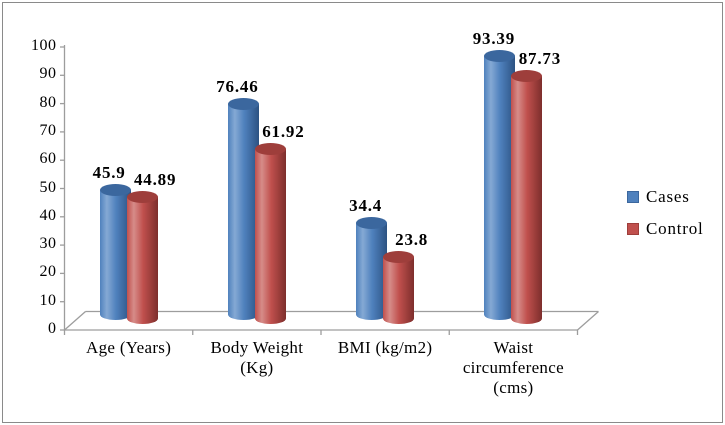 This screenshot has width=725, height=425. I want to click on legend-item-control: Control, so click(665, 229).